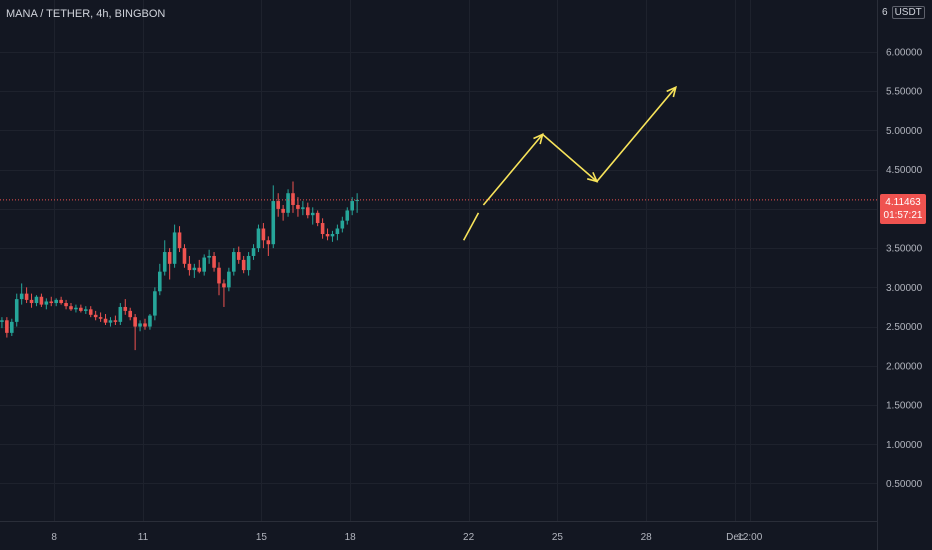  I want to click on forecast-path, so click(579, 146).